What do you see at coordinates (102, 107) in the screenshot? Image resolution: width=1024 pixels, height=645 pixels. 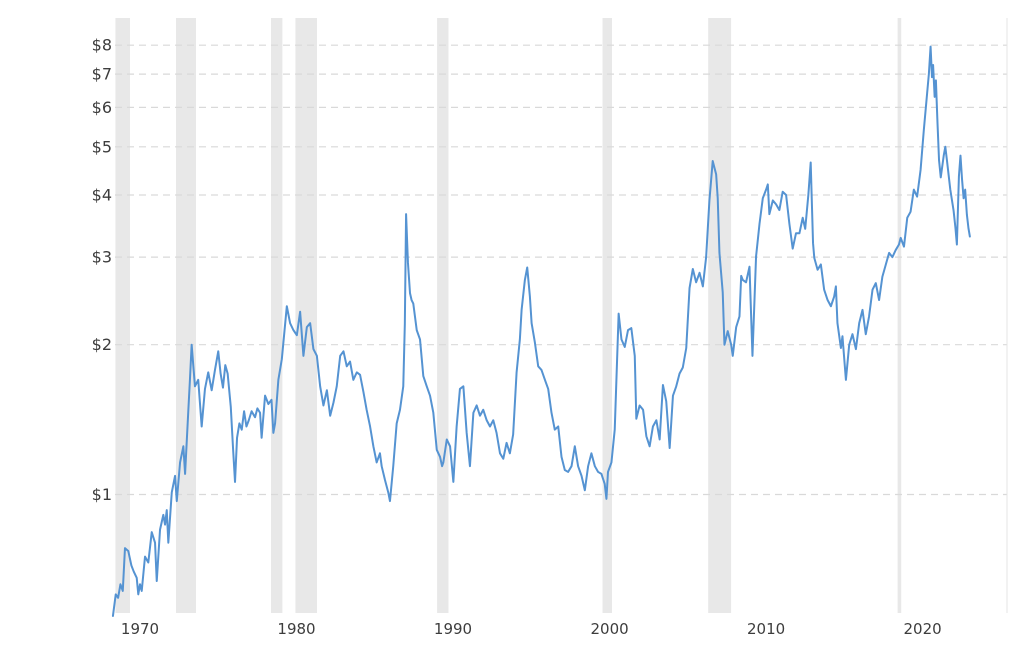 I see `y-axis-tick-label: $6` at bounding box center [102, 107].